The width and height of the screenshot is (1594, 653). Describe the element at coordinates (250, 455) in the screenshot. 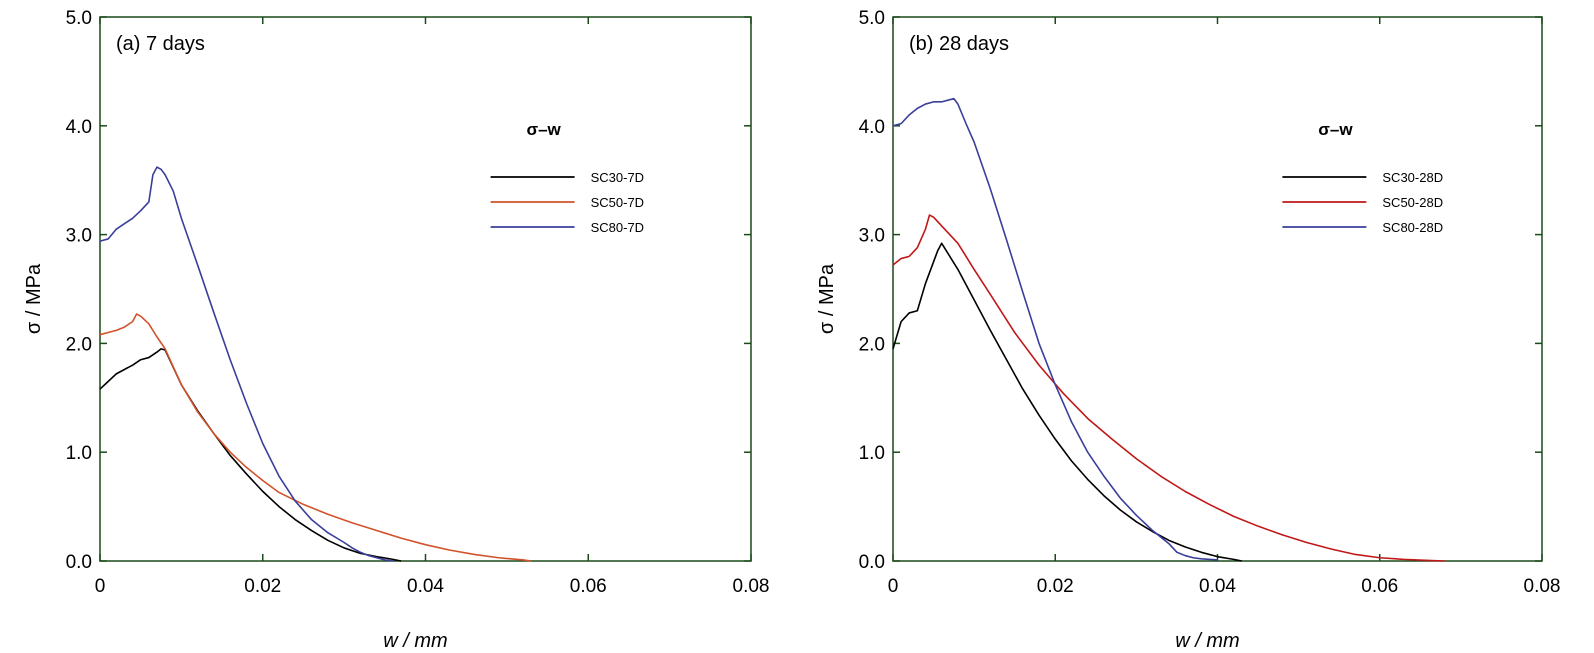

I see `series-line-SC30-7D` at that location.